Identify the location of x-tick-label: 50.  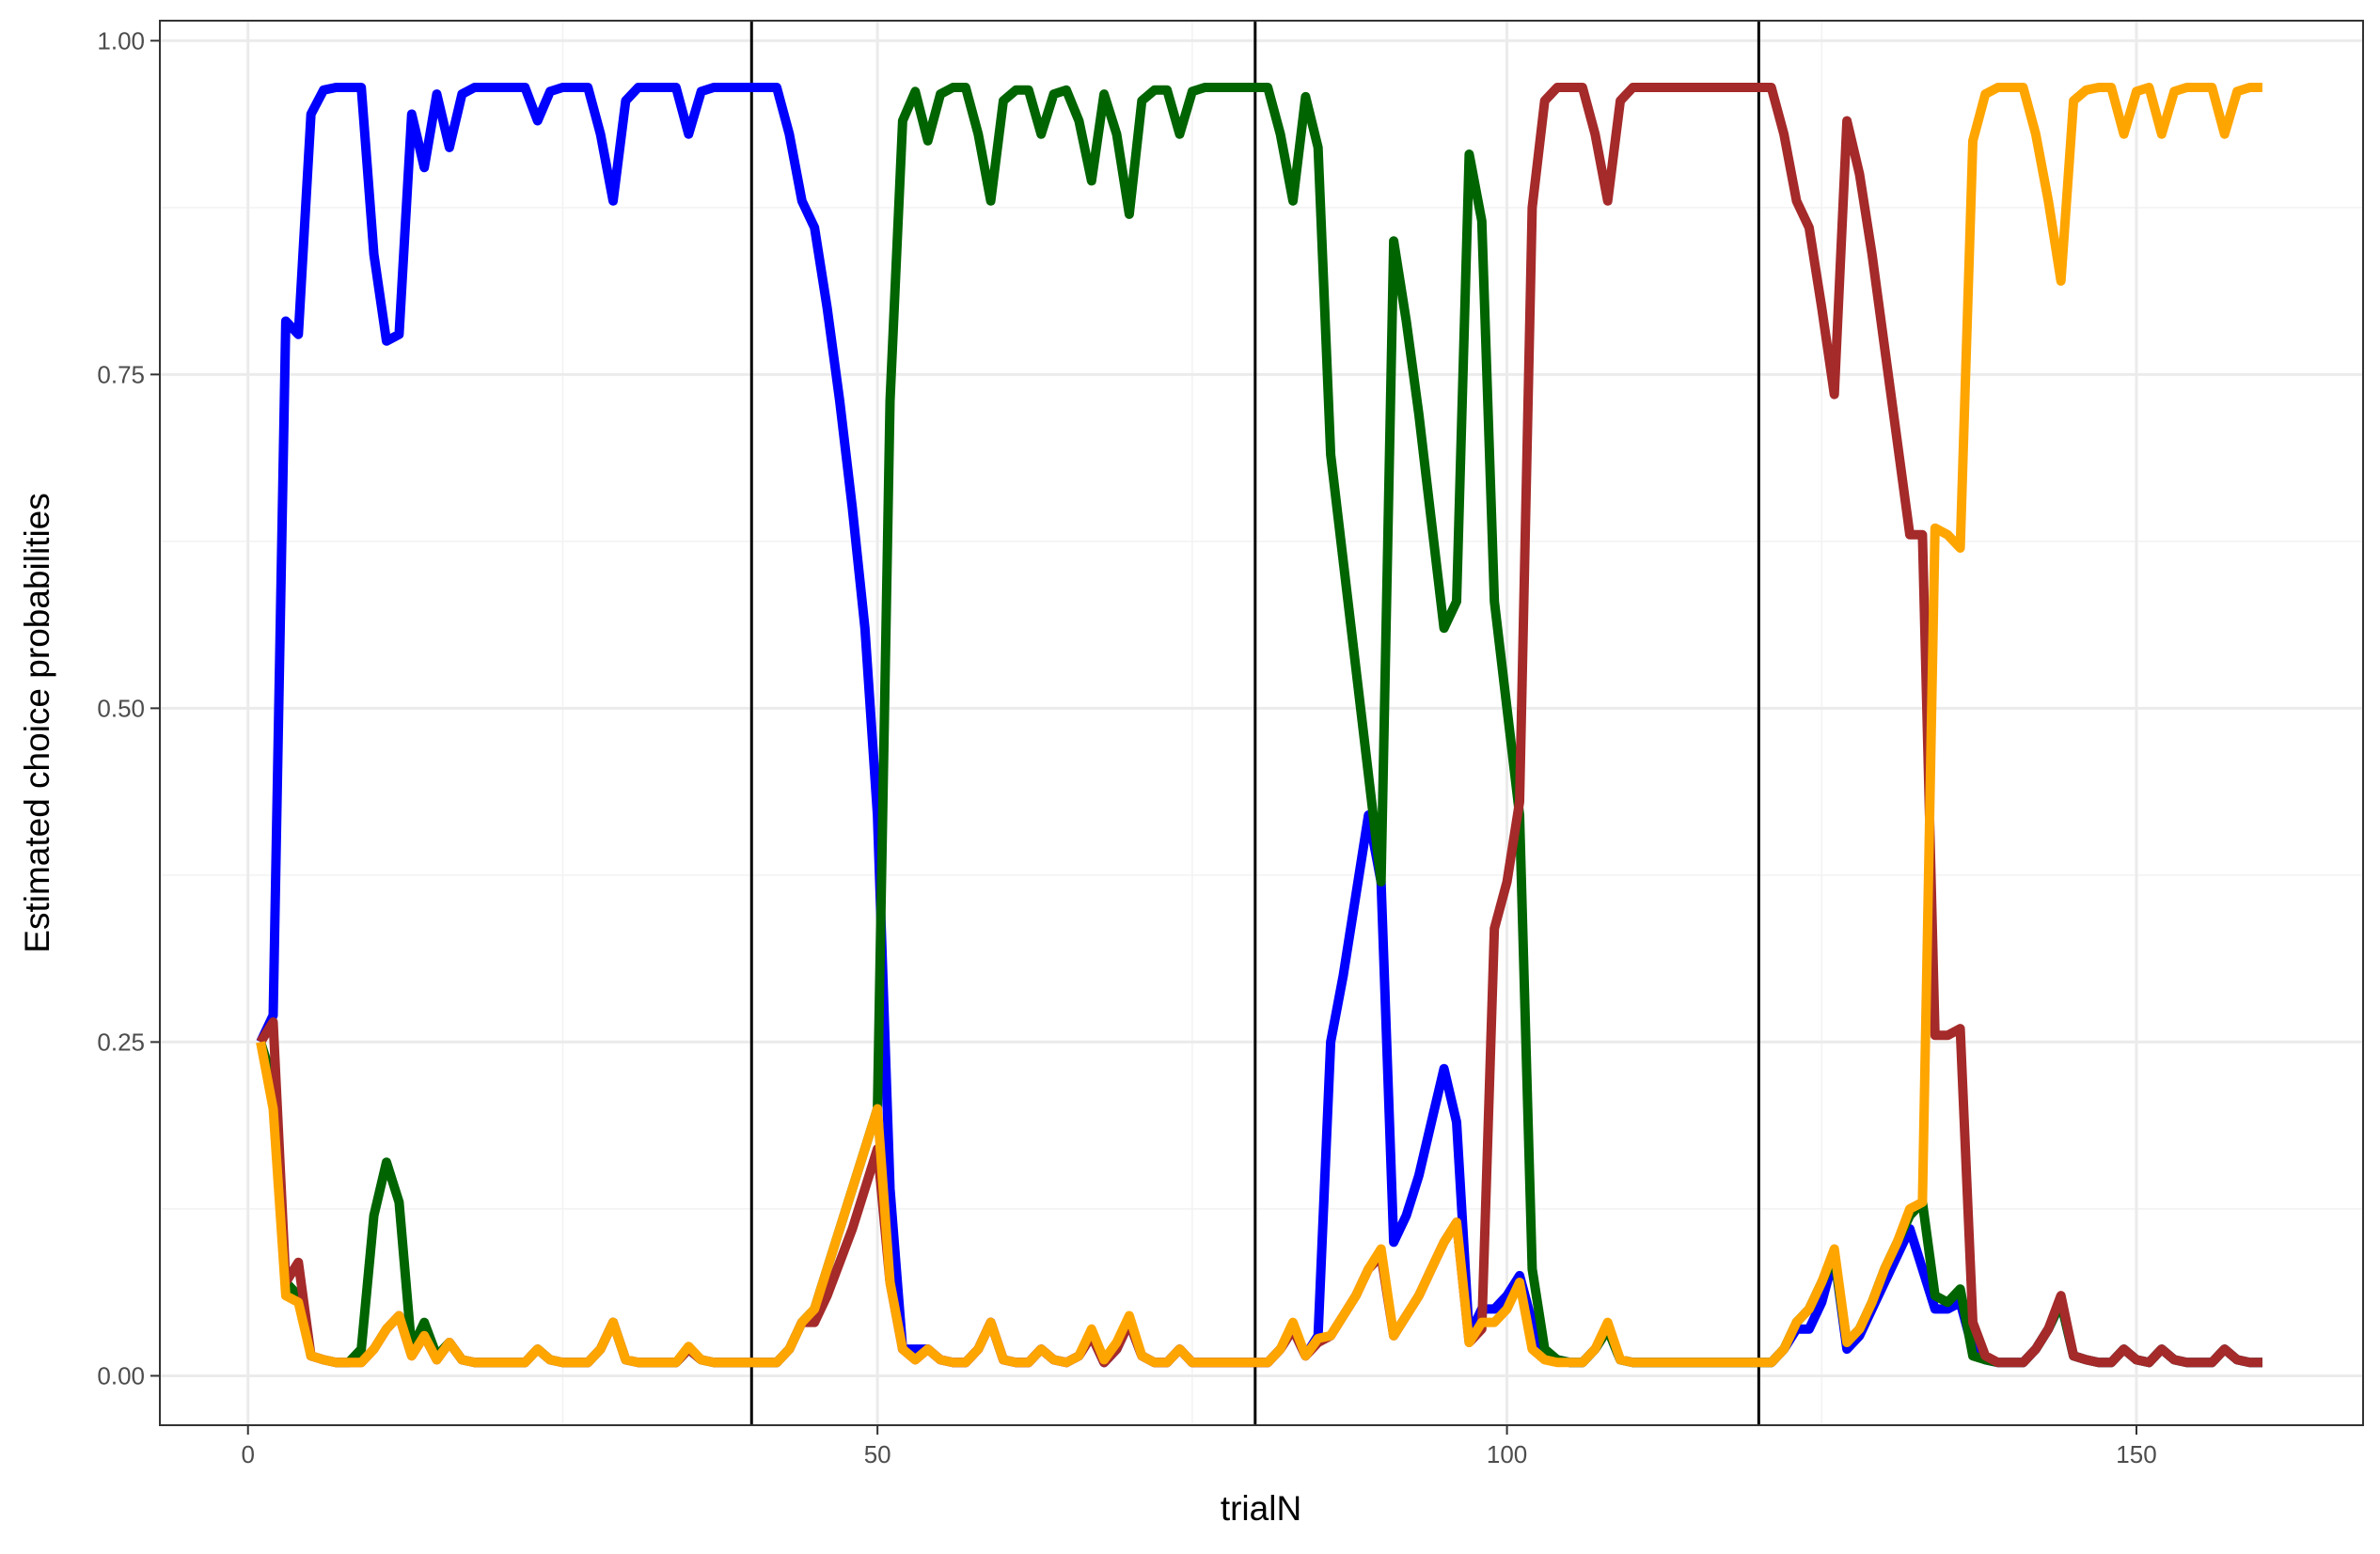
(877, 1454).